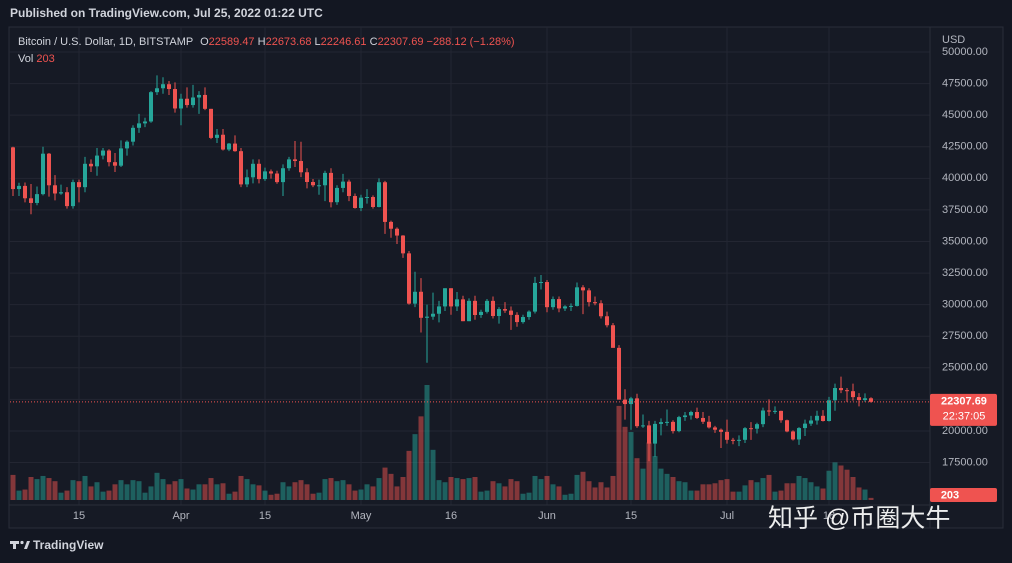 The height and width of the screenshot is (563, 1012). I want to click on y-tick-label: 25000.00, so click(965, 368).